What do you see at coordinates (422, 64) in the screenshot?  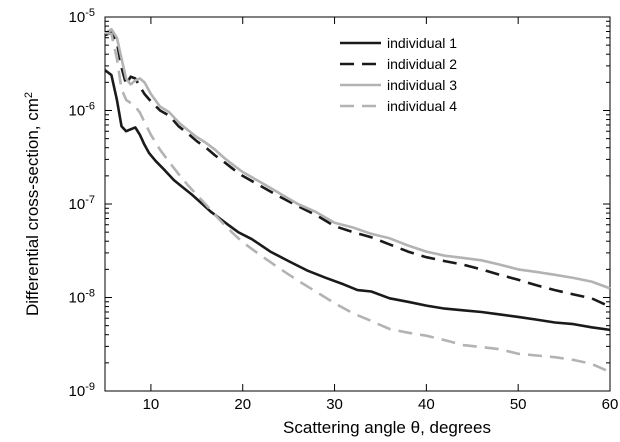 I see `legend-label-2: individual 2` at bounding box center [422, 64].